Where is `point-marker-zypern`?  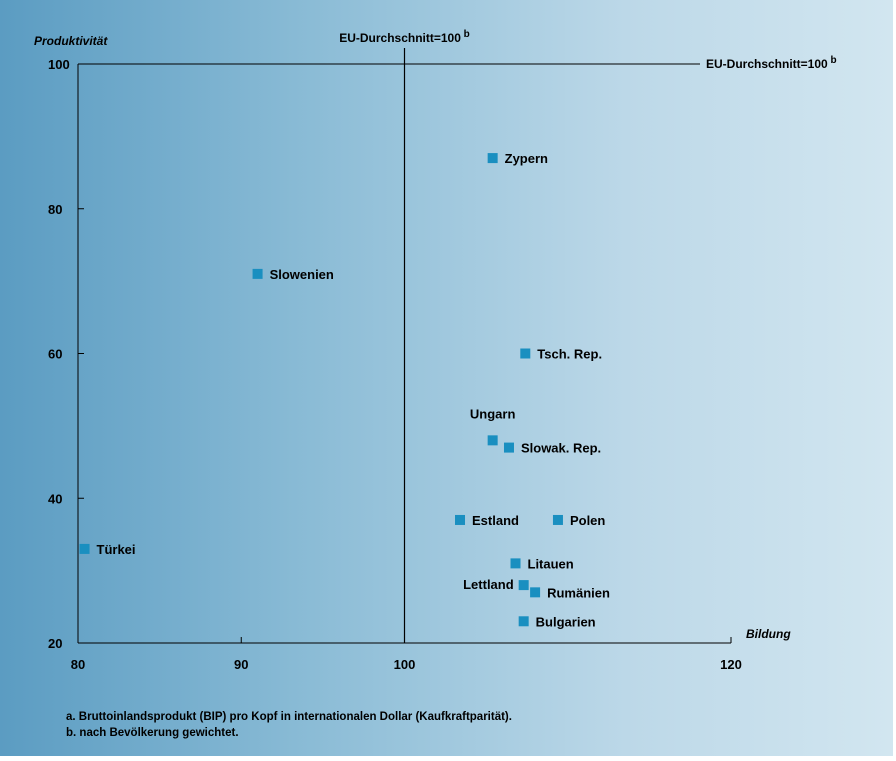
point-marker-zypern is located at coordinates (492, 158).